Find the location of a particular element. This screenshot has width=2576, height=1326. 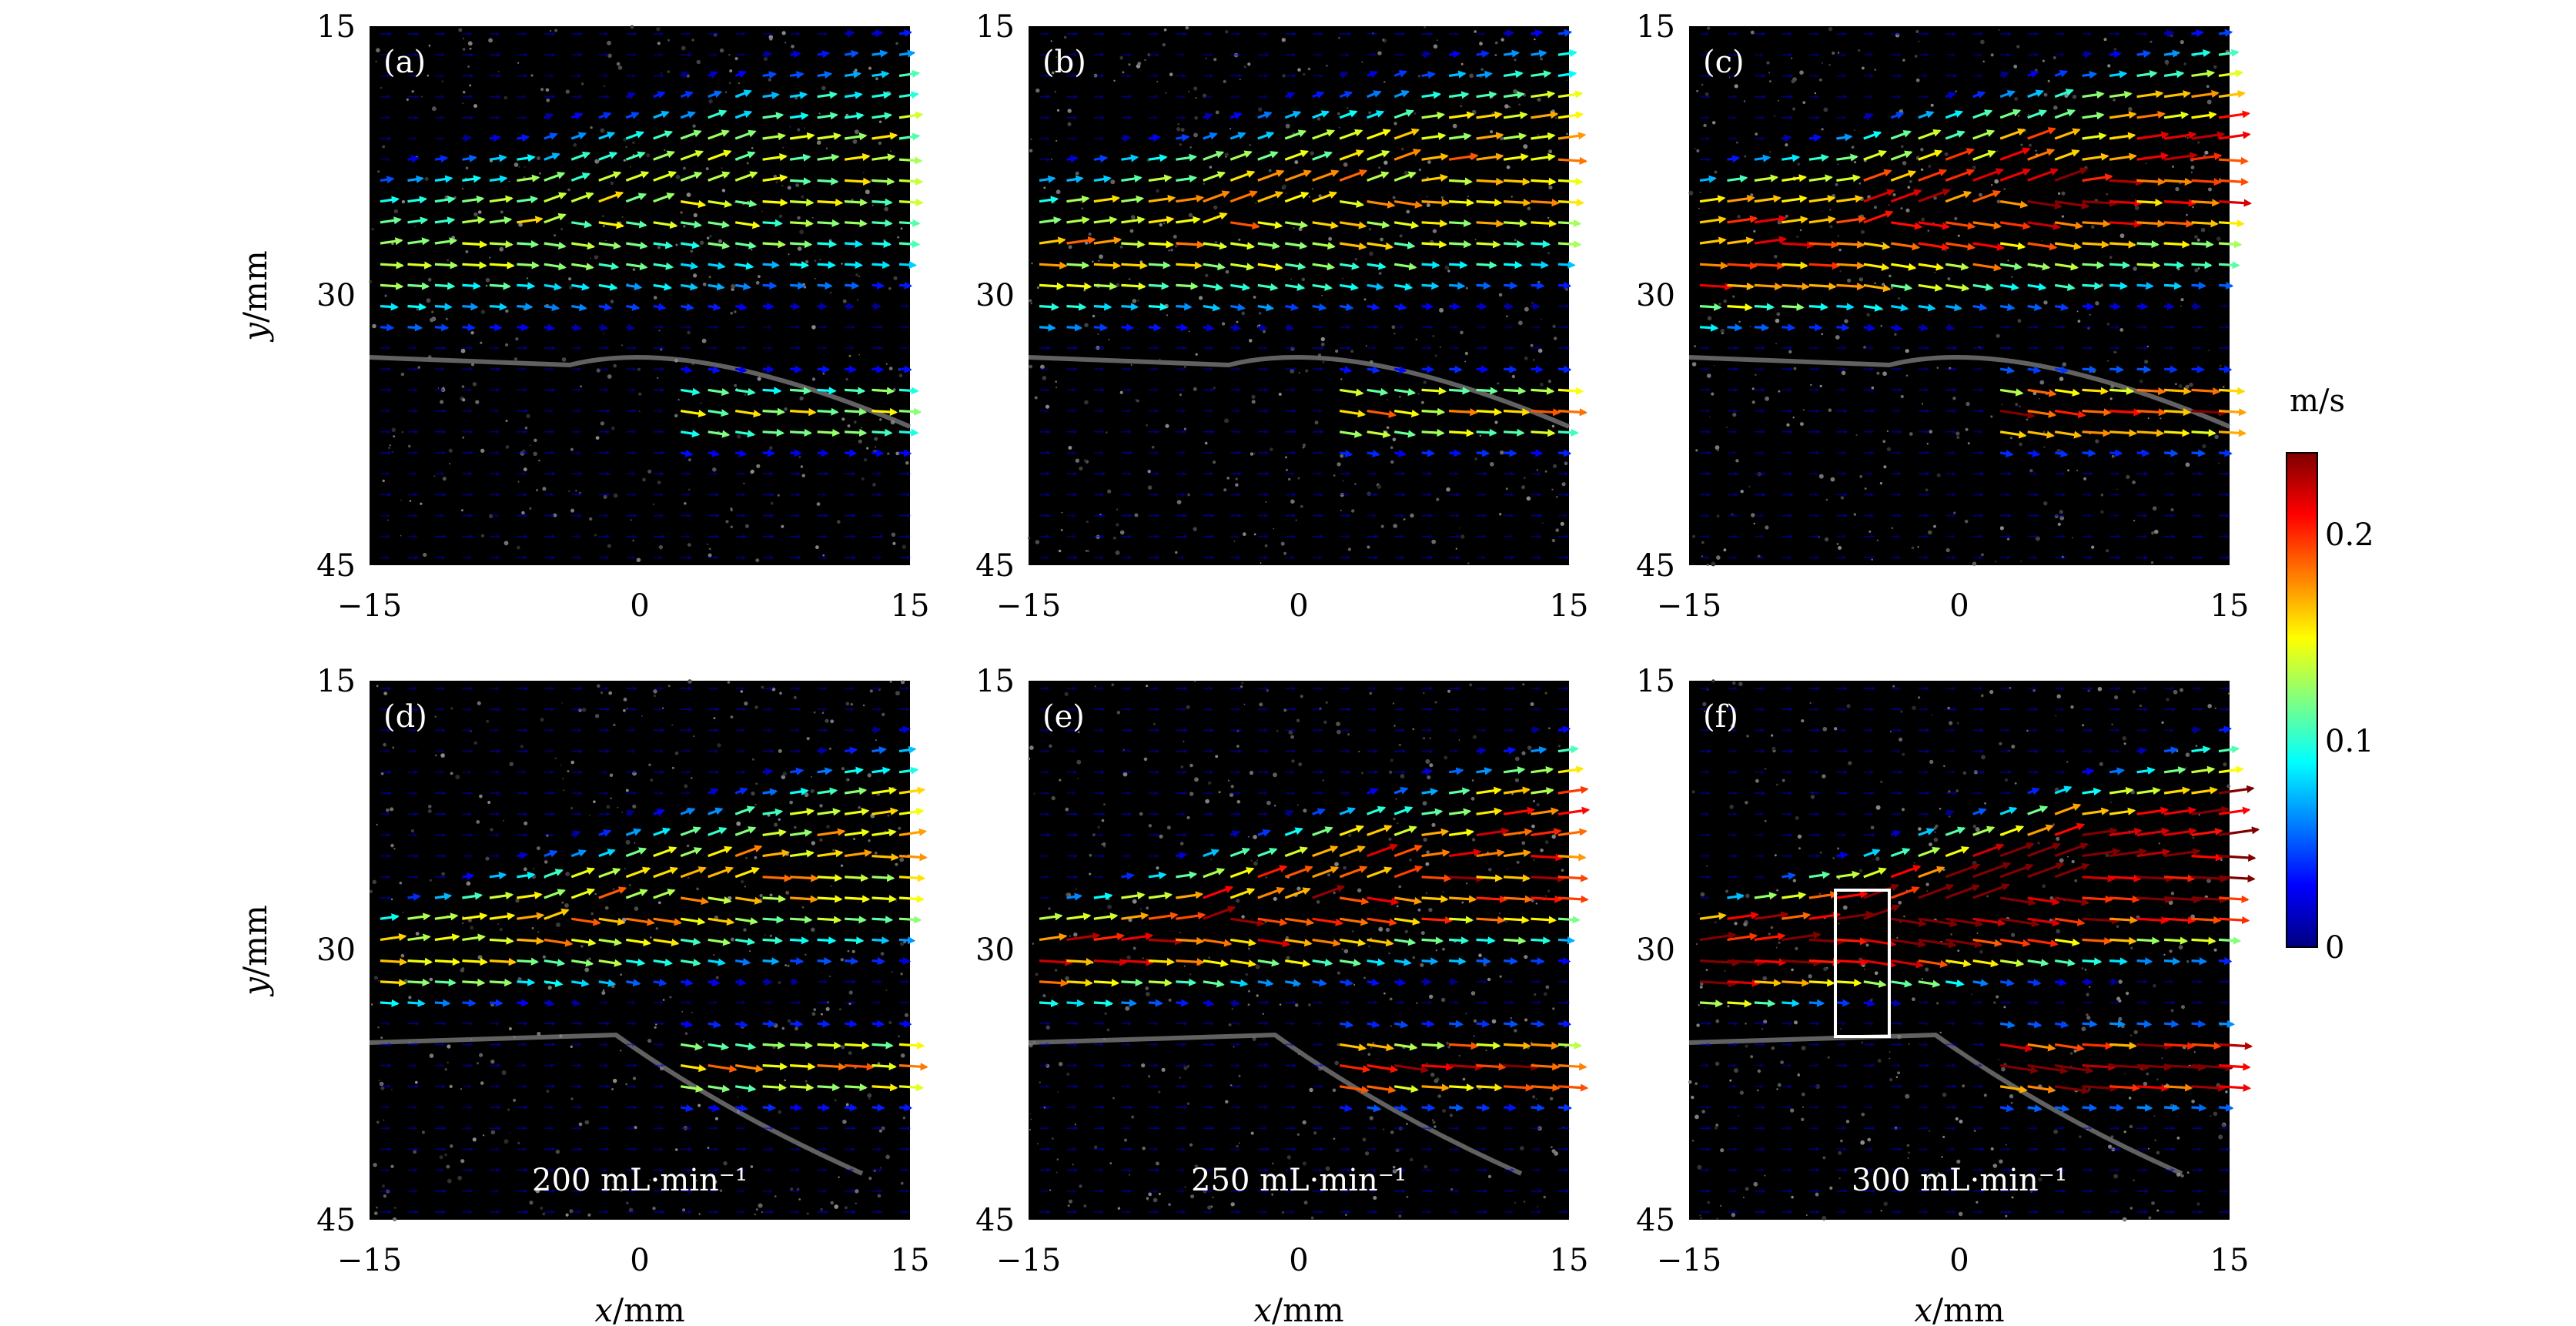

panel-a-ytick-30: 30 is located at coordinates (336, 295).